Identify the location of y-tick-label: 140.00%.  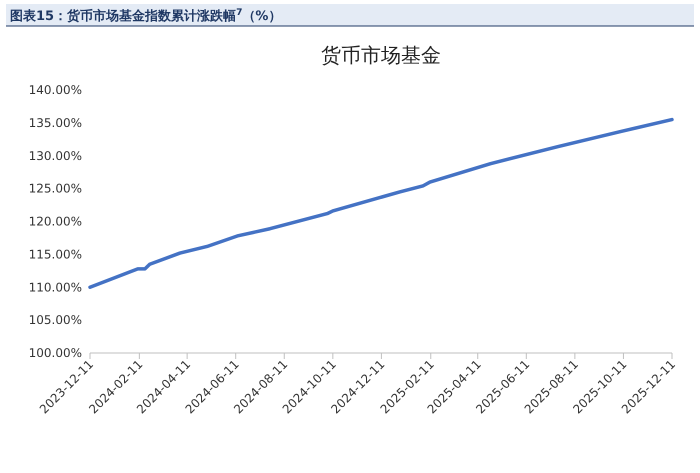
(55, 90).